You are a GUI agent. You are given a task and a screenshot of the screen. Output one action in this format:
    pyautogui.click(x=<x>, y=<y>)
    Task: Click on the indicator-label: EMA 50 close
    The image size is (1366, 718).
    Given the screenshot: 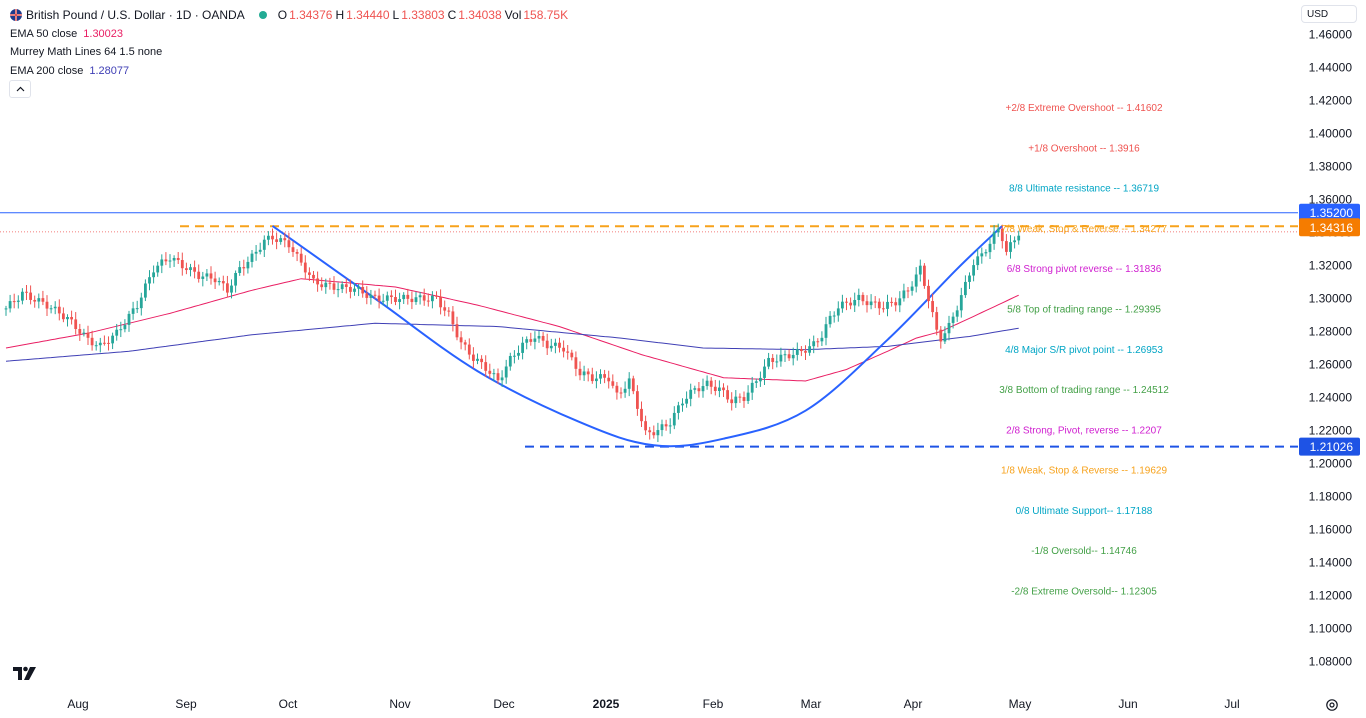 What is the action you would take?
    pyautogui.click(x=44, y=33)
    